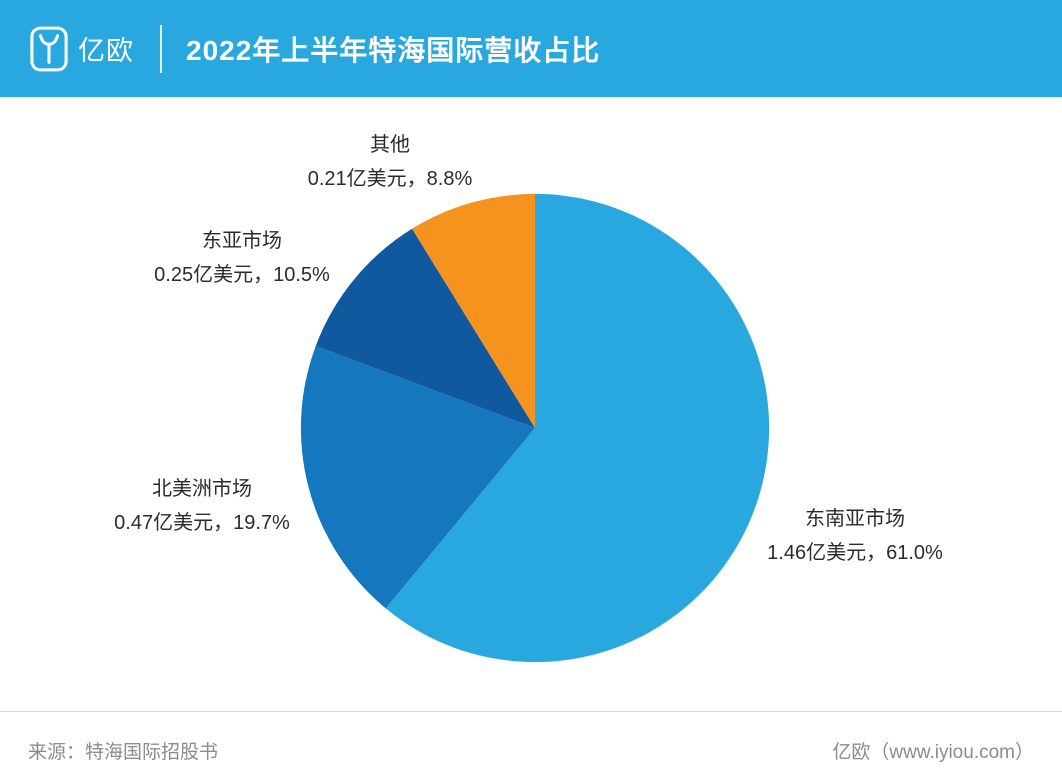  Describe the element at coordinates (855, 536) in the screenshot. I see `slice-label-southeast-asia: 东南亚市场 1.46亿美元，61.0%` at that location.